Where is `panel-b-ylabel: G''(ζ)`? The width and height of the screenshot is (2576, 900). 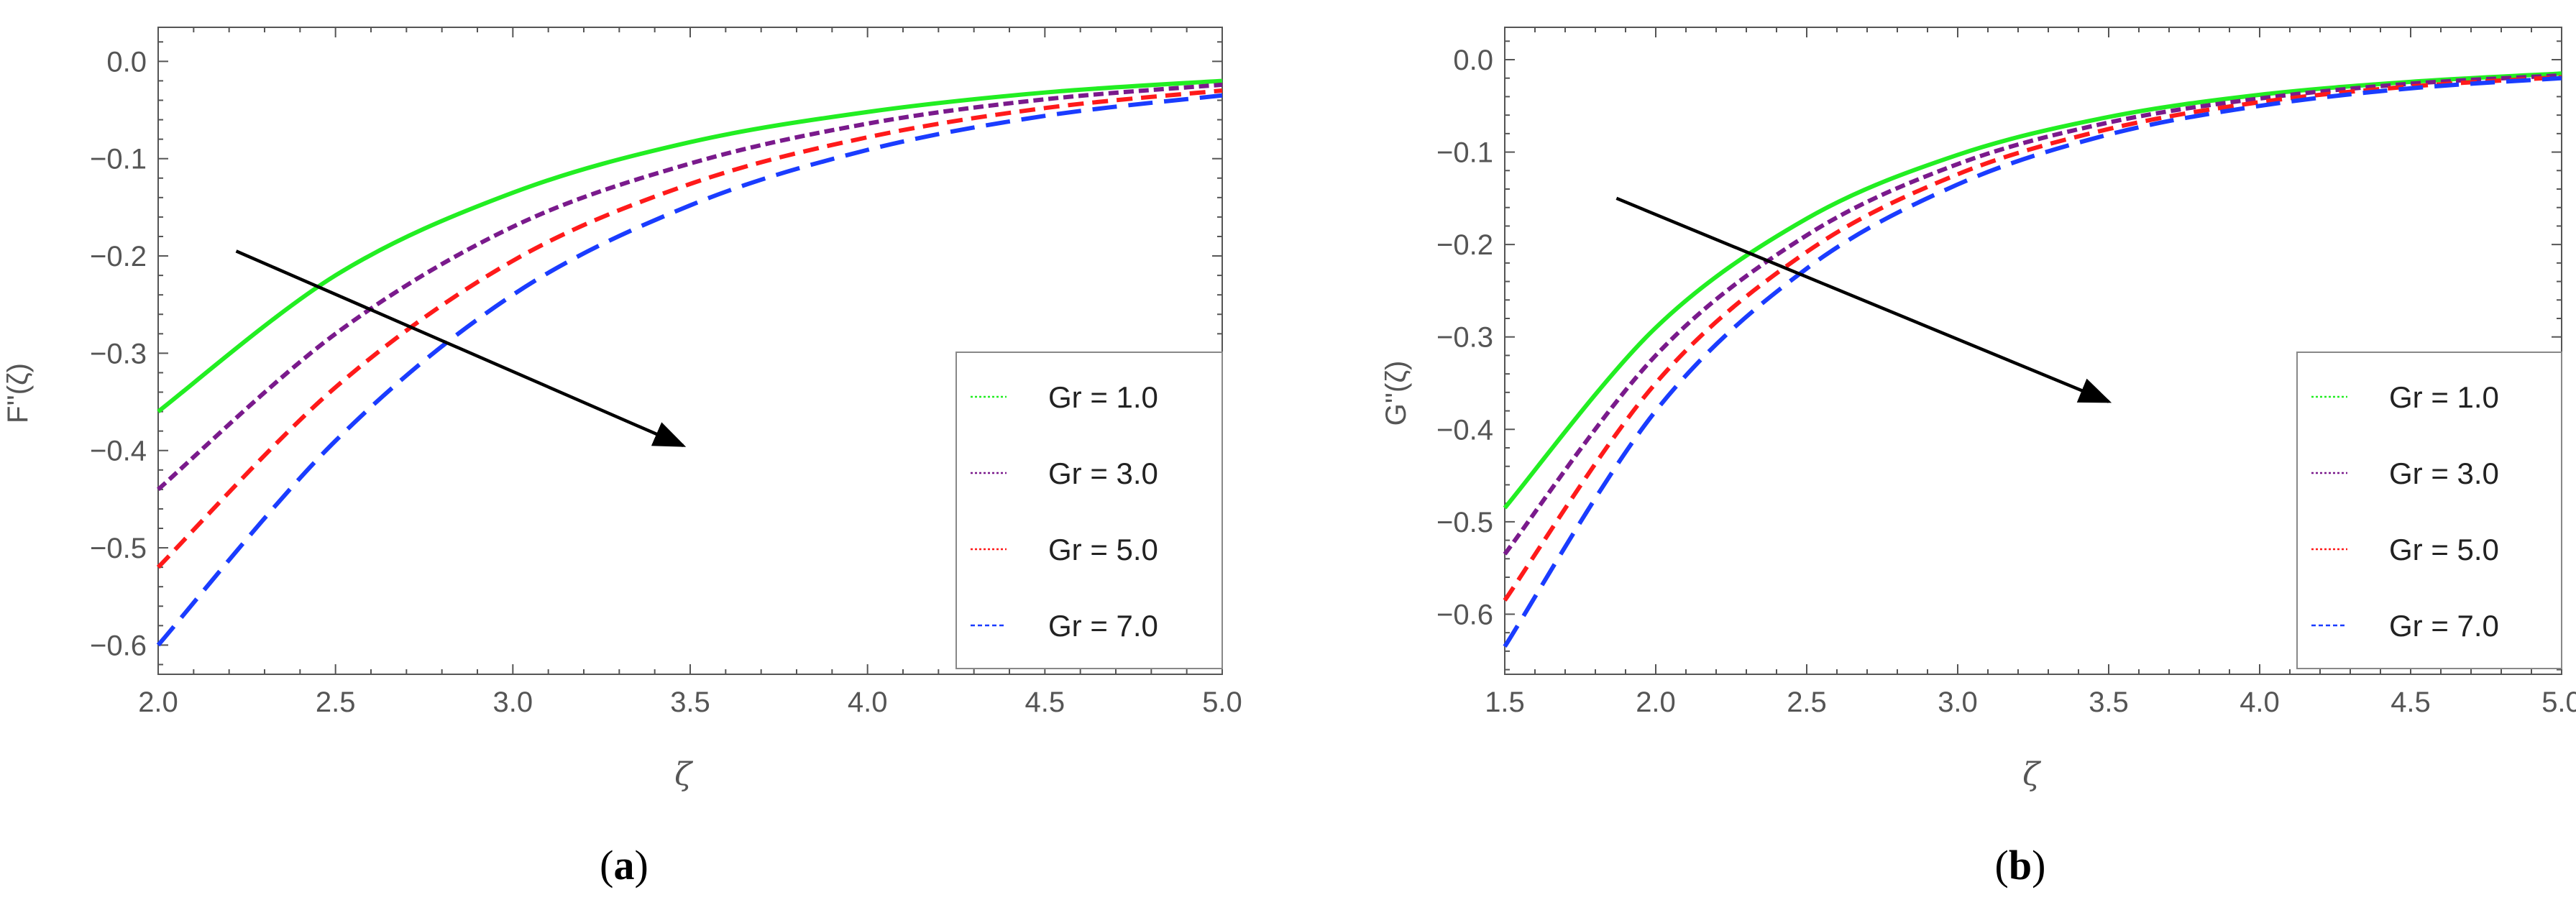
panel-b-ylabel: G''(ζ) is located at coordinates (1396, 393).